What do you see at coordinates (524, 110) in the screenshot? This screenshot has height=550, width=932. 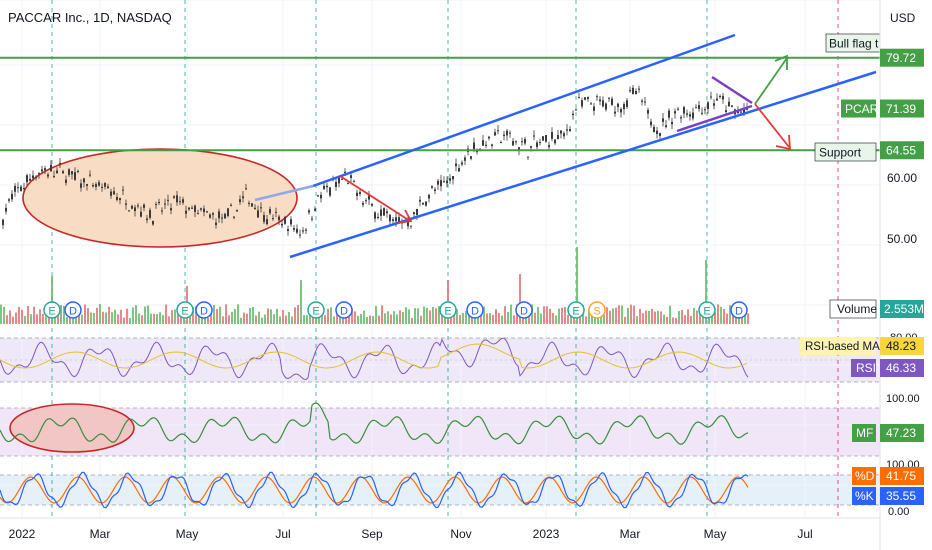 I see `channel-upper` at bounding box center [524, 110].